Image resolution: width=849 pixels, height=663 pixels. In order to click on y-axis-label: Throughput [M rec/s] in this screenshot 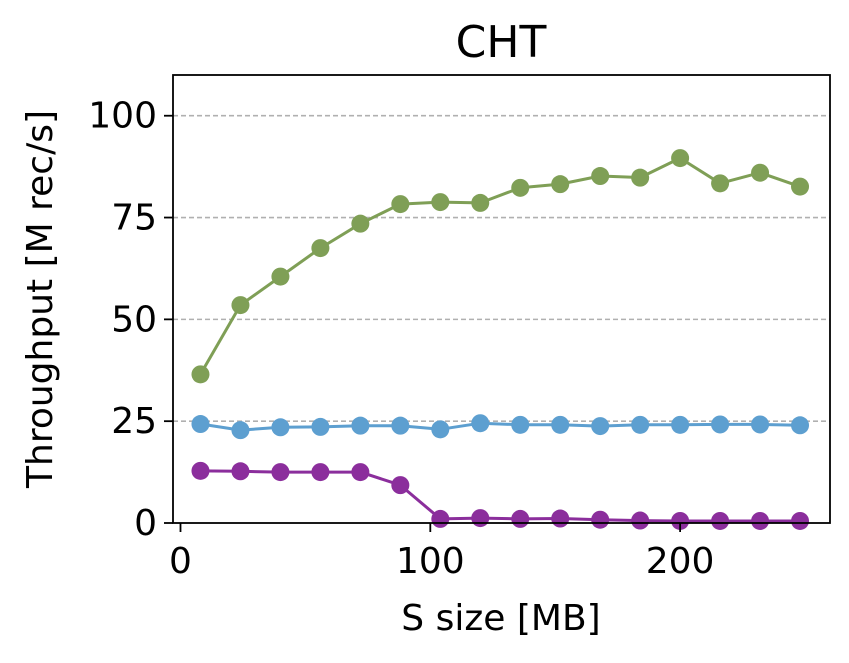, I will do `click(40, 299)`.